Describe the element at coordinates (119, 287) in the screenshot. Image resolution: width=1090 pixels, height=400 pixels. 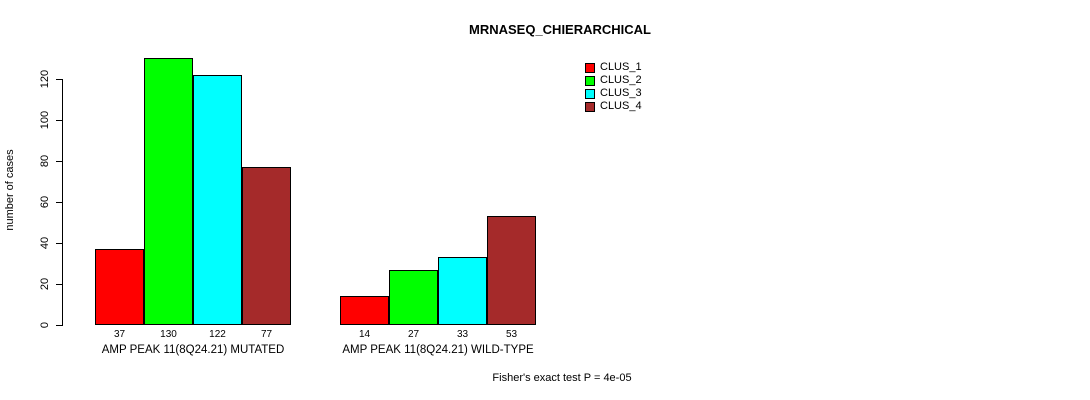
I see `bar-clus_1-group1` at that location.